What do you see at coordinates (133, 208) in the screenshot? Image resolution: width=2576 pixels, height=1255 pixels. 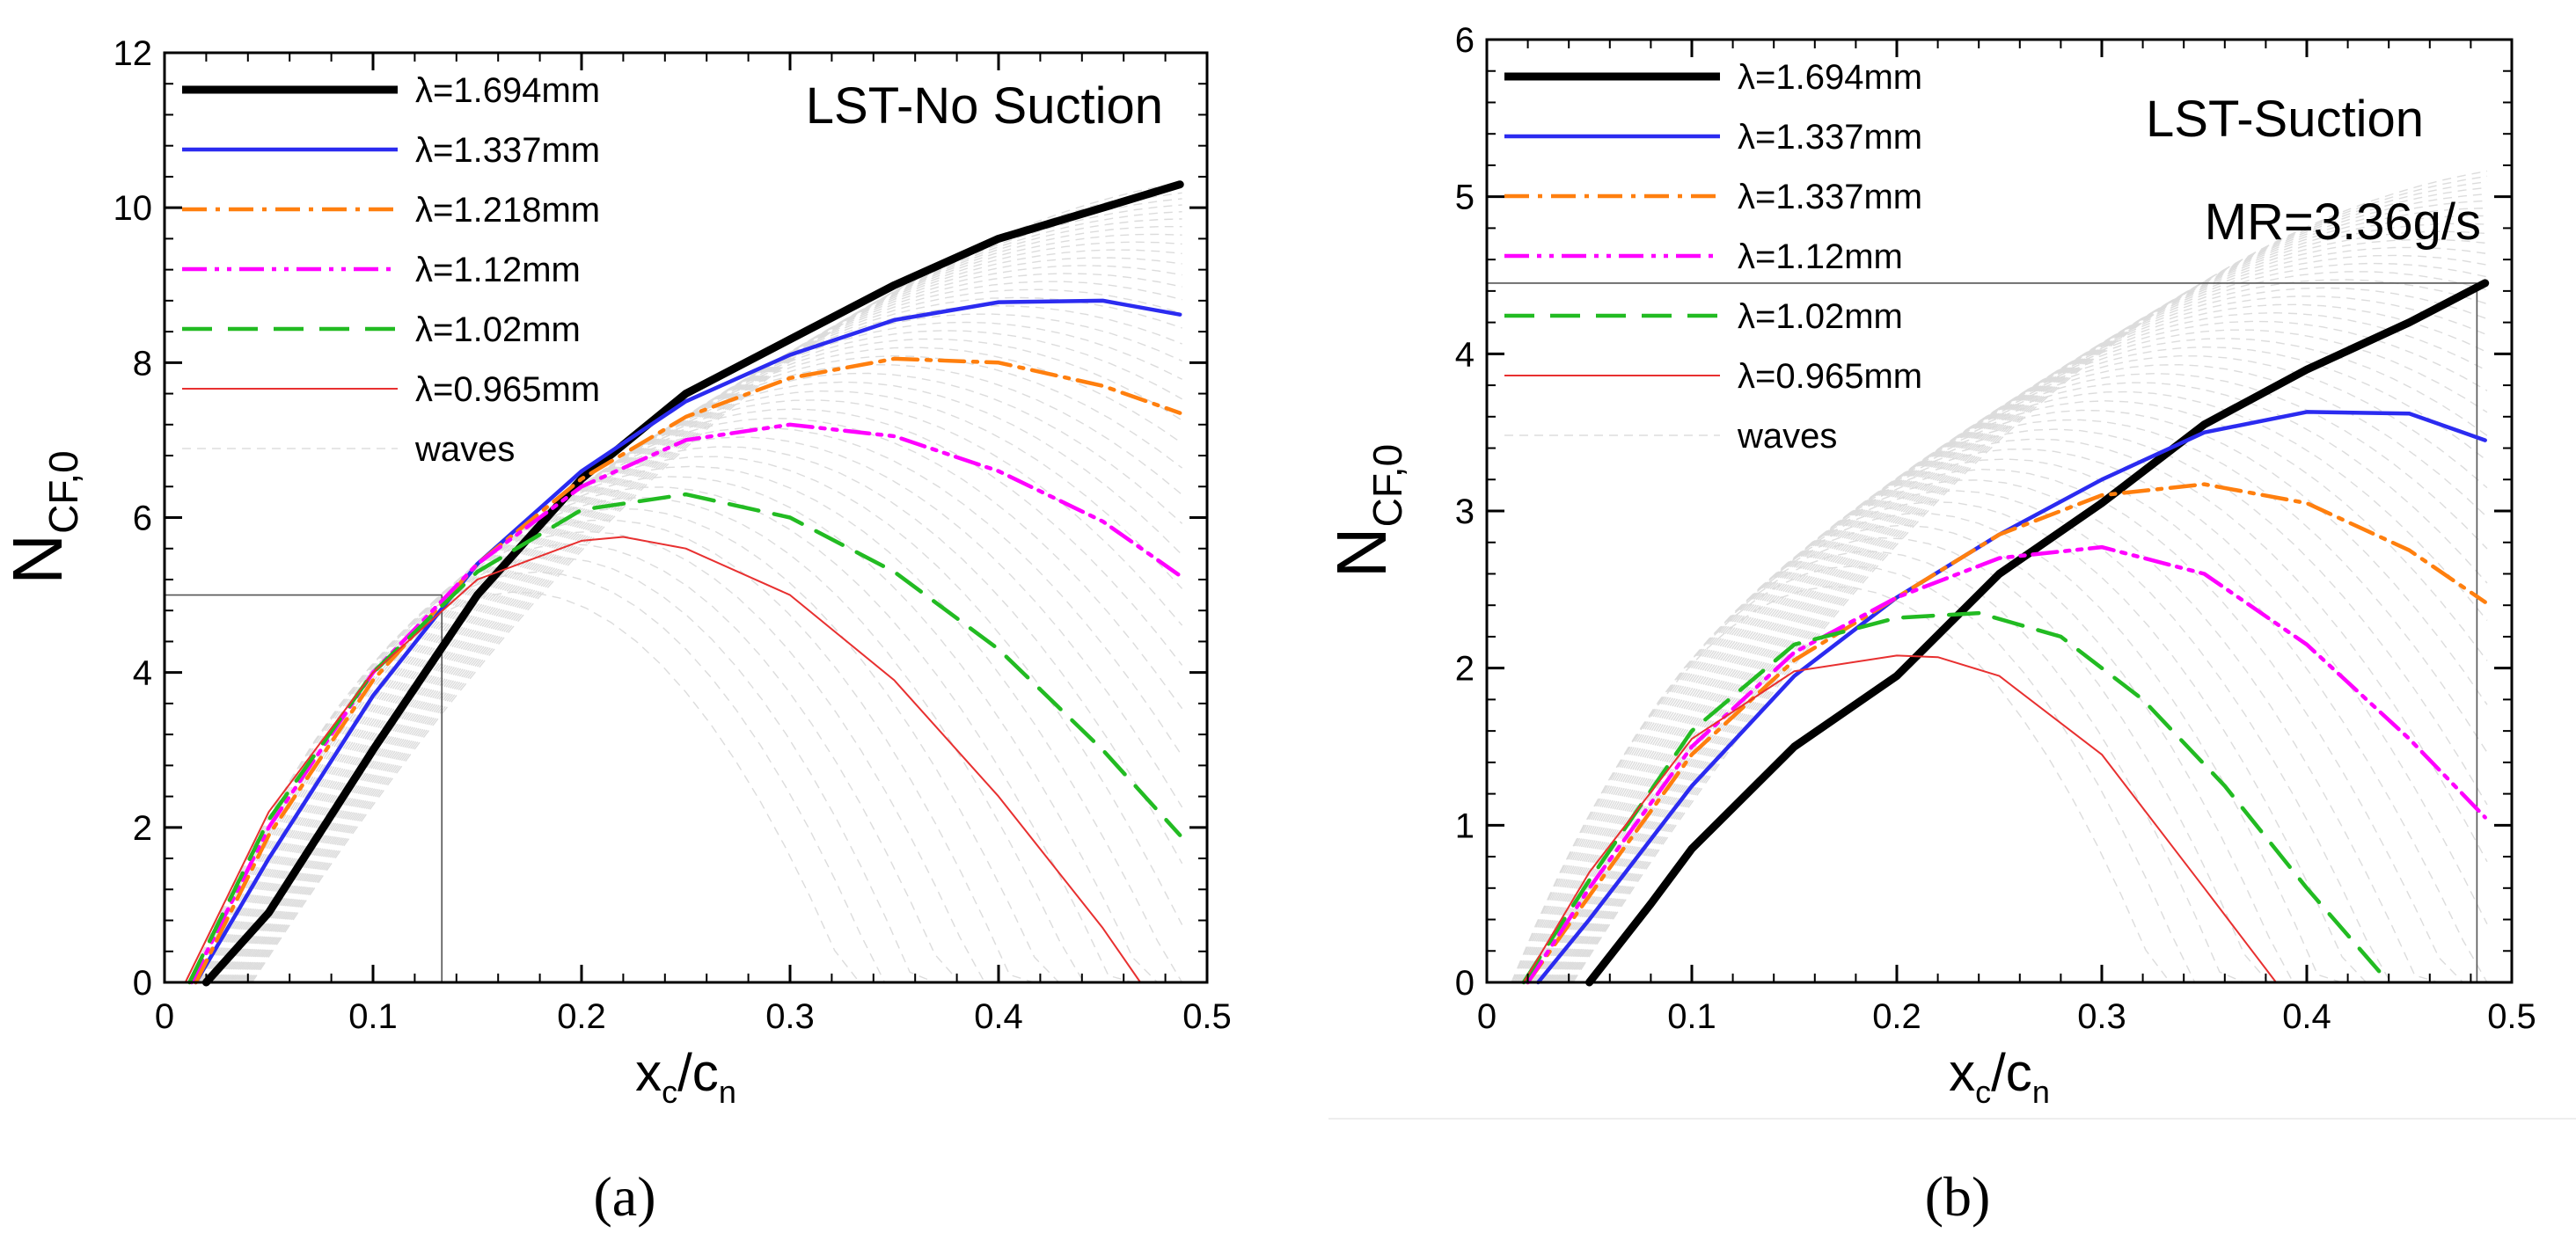 I see `y-tick-label: 10` at bounding box center [133, 208].